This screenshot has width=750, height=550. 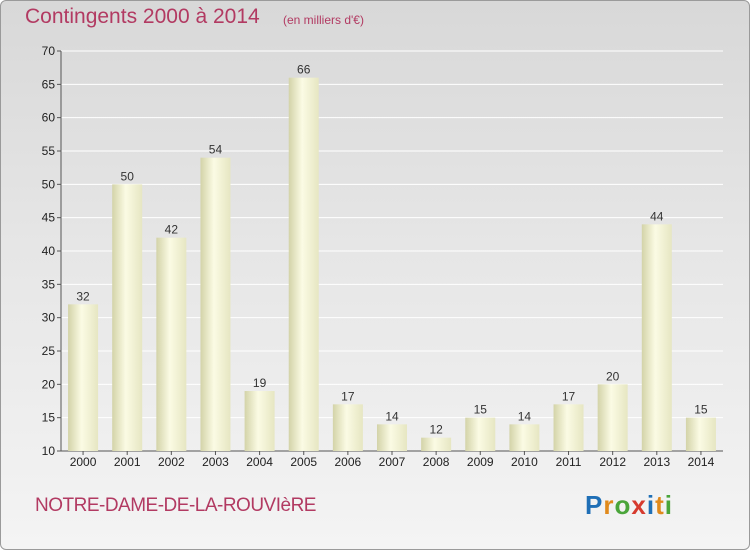 I want to click on x-tick-label-2002: 2002, so click(x=171, y=462).